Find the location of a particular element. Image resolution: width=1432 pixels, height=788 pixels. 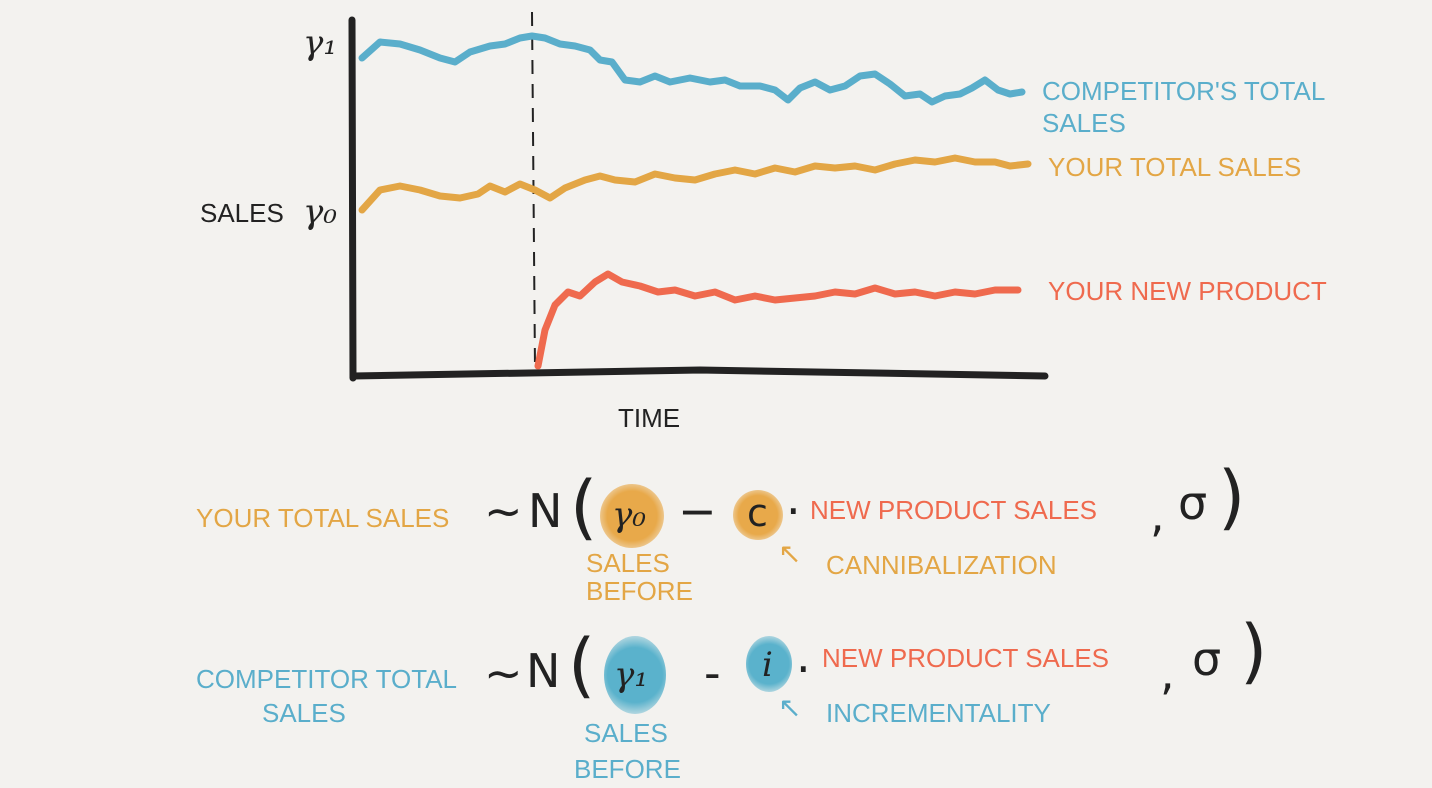

y-tick-gamma1: γ₁ is located at coordinates (320, 43).